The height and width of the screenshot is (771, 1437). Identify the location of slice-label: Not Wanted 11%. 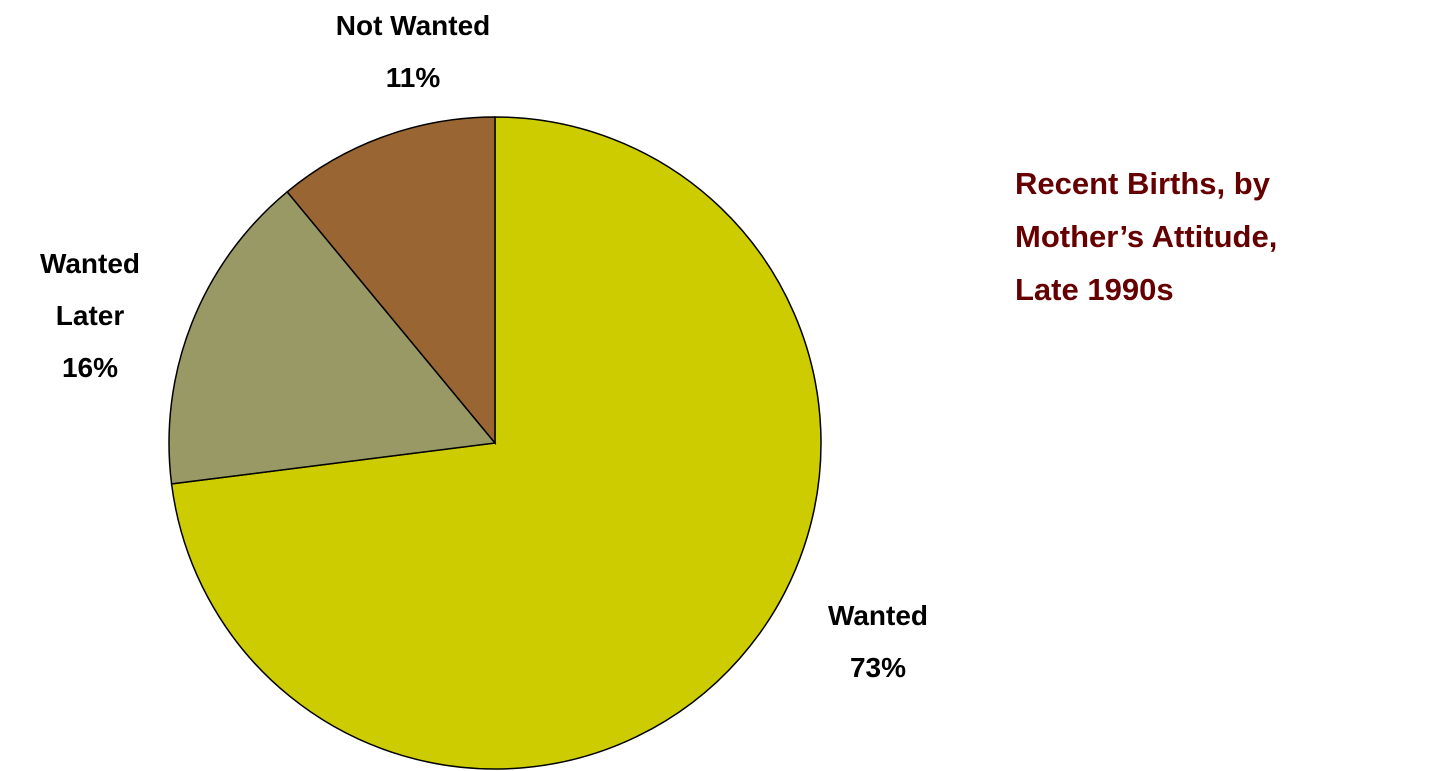
(413, 52).